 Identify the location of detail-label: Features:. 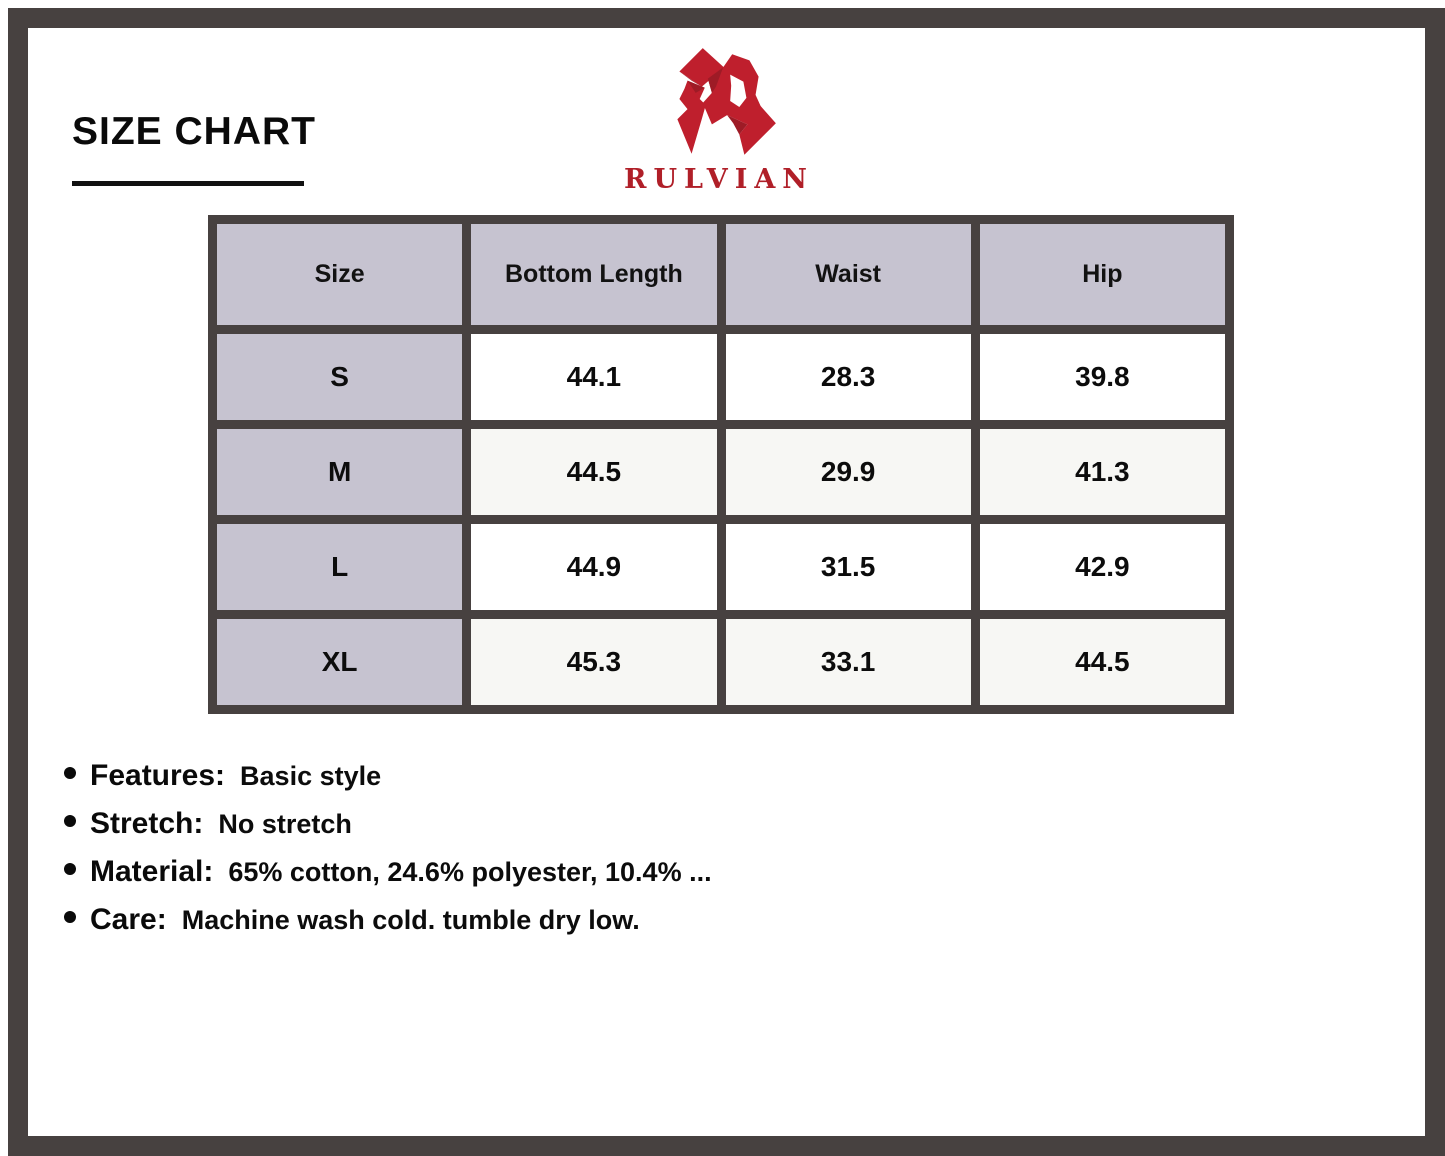
(158, 775).